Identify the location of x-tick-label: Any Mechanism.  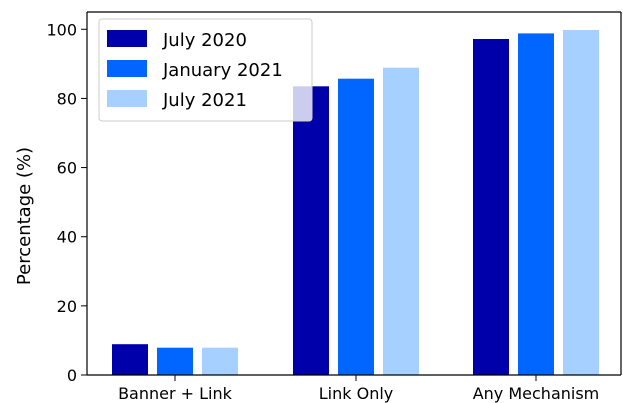
(536, 393).